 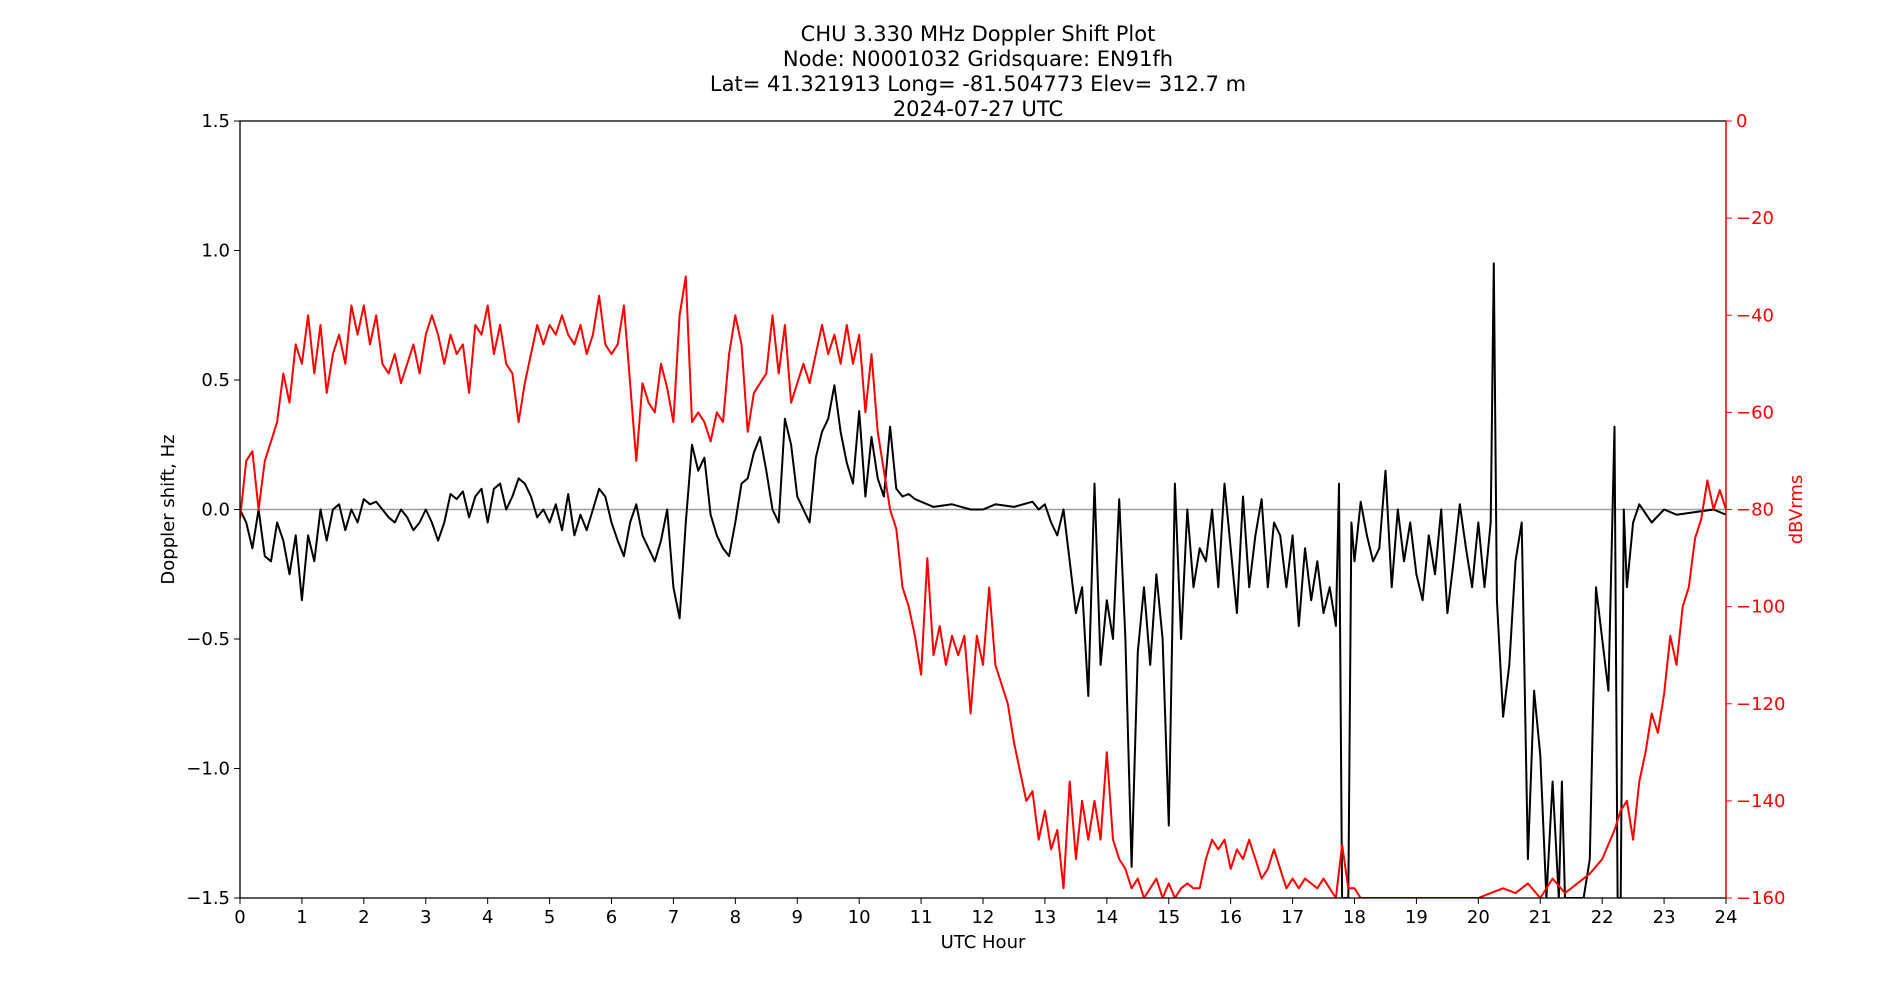 What do you see at coordinates (425, 917) in the screenshot?
I see `x-tick-label: 3` at bounding box center [425, 917].